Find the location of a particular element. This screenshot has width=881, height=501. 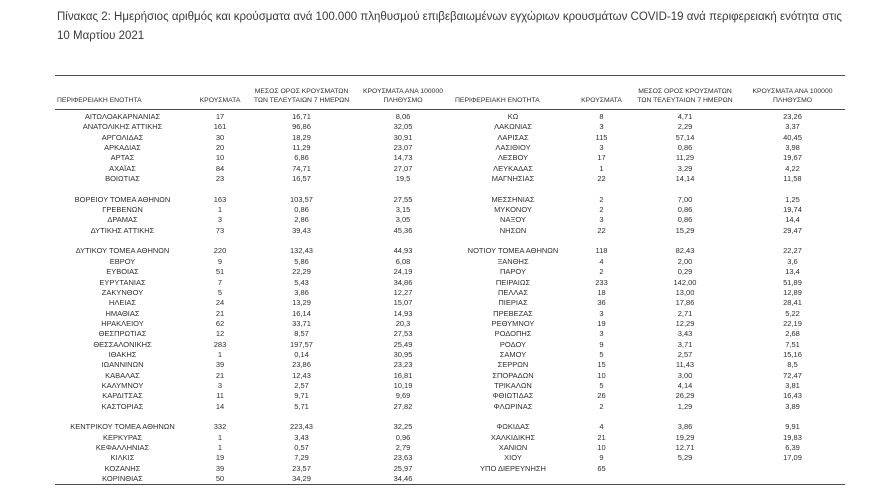

left-cases-cell: 1 is located at coordinates (220, 437).